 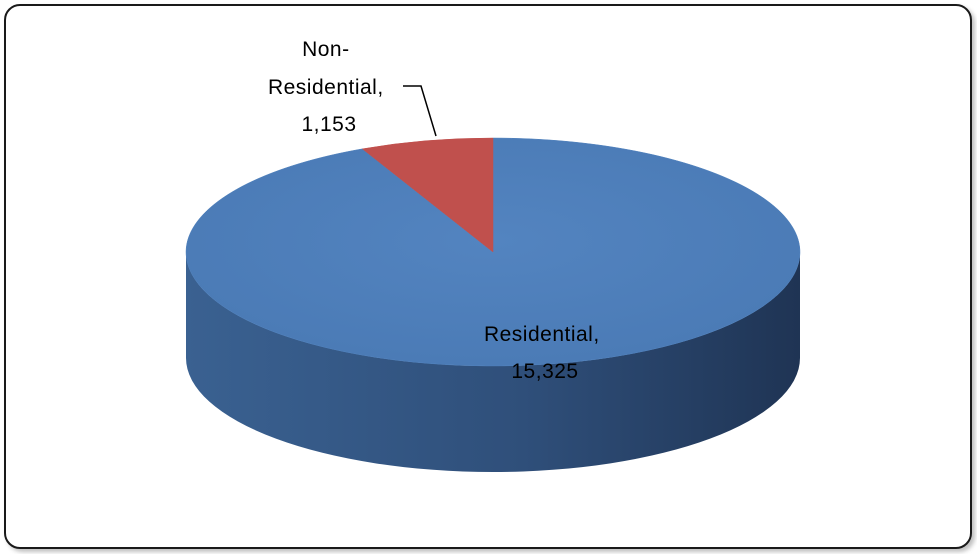 What do you see at coordinates (545, 353) in the screenshot?
I see `residential-data-label: Residential, 15,325` at bounding box center [545, 353].